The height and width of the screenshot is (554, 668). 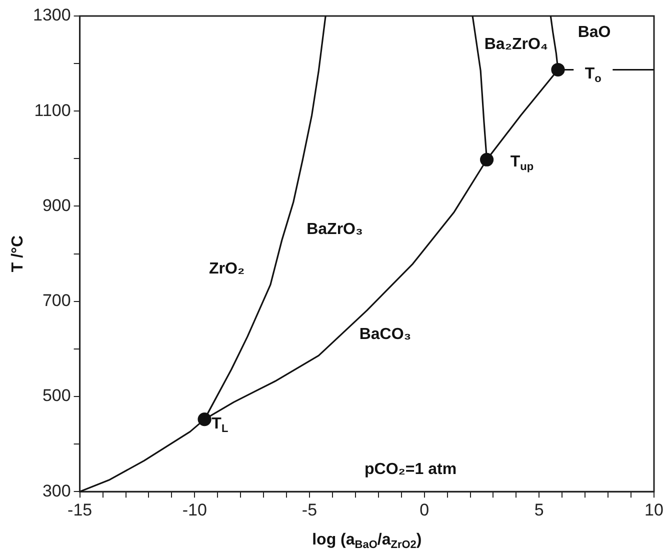 I want to click on annotation: BaO, so click(x=594, y=33).